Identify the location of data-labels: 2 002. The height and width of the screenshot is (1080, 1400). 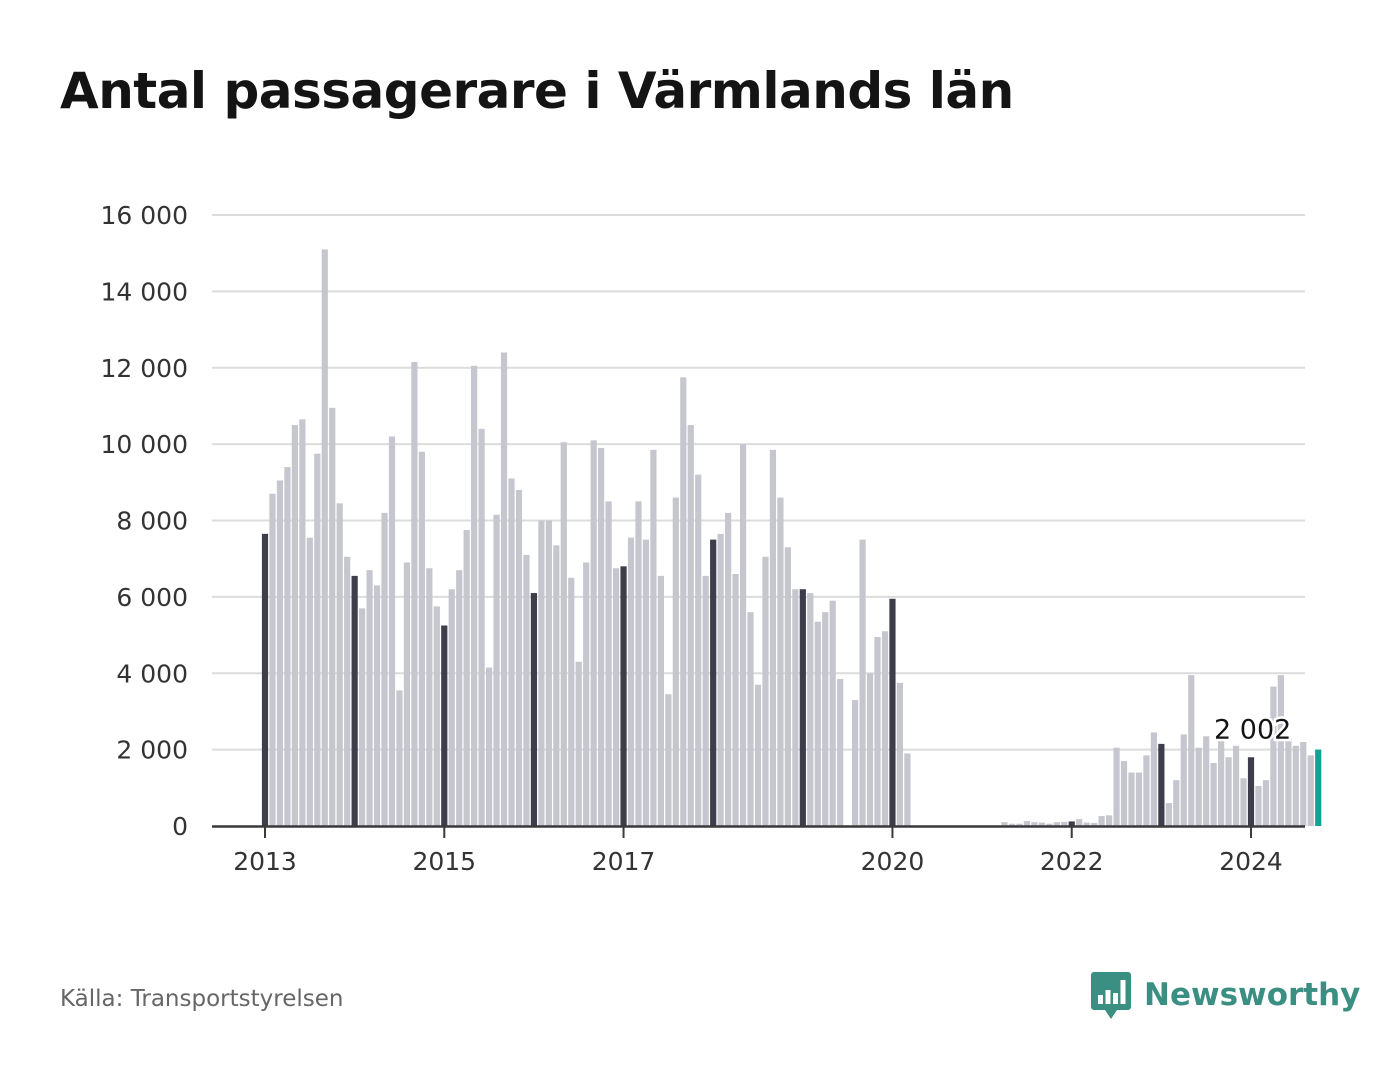
(1253, 730).